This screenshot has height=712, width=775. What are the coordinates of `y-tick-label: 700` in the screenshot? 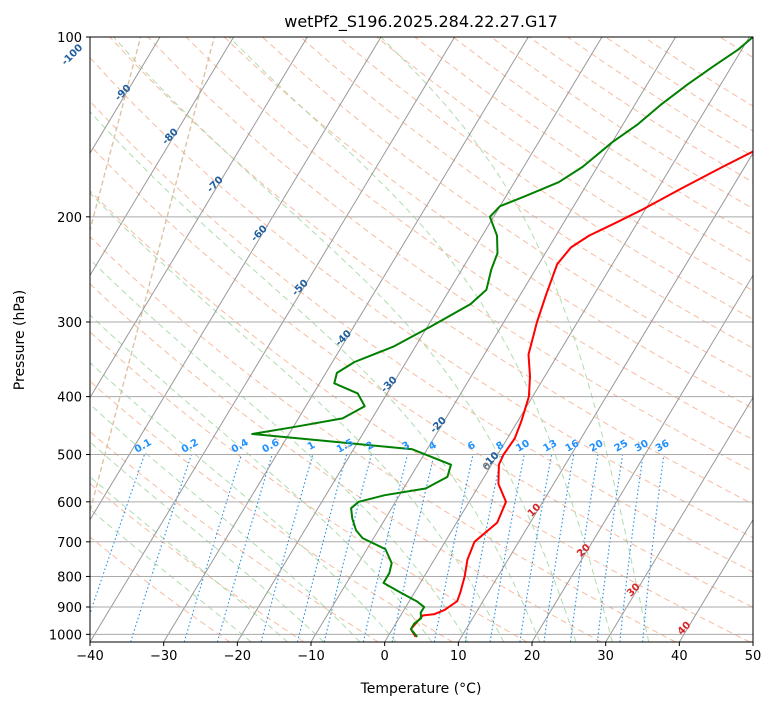 It's located at (69, 543).